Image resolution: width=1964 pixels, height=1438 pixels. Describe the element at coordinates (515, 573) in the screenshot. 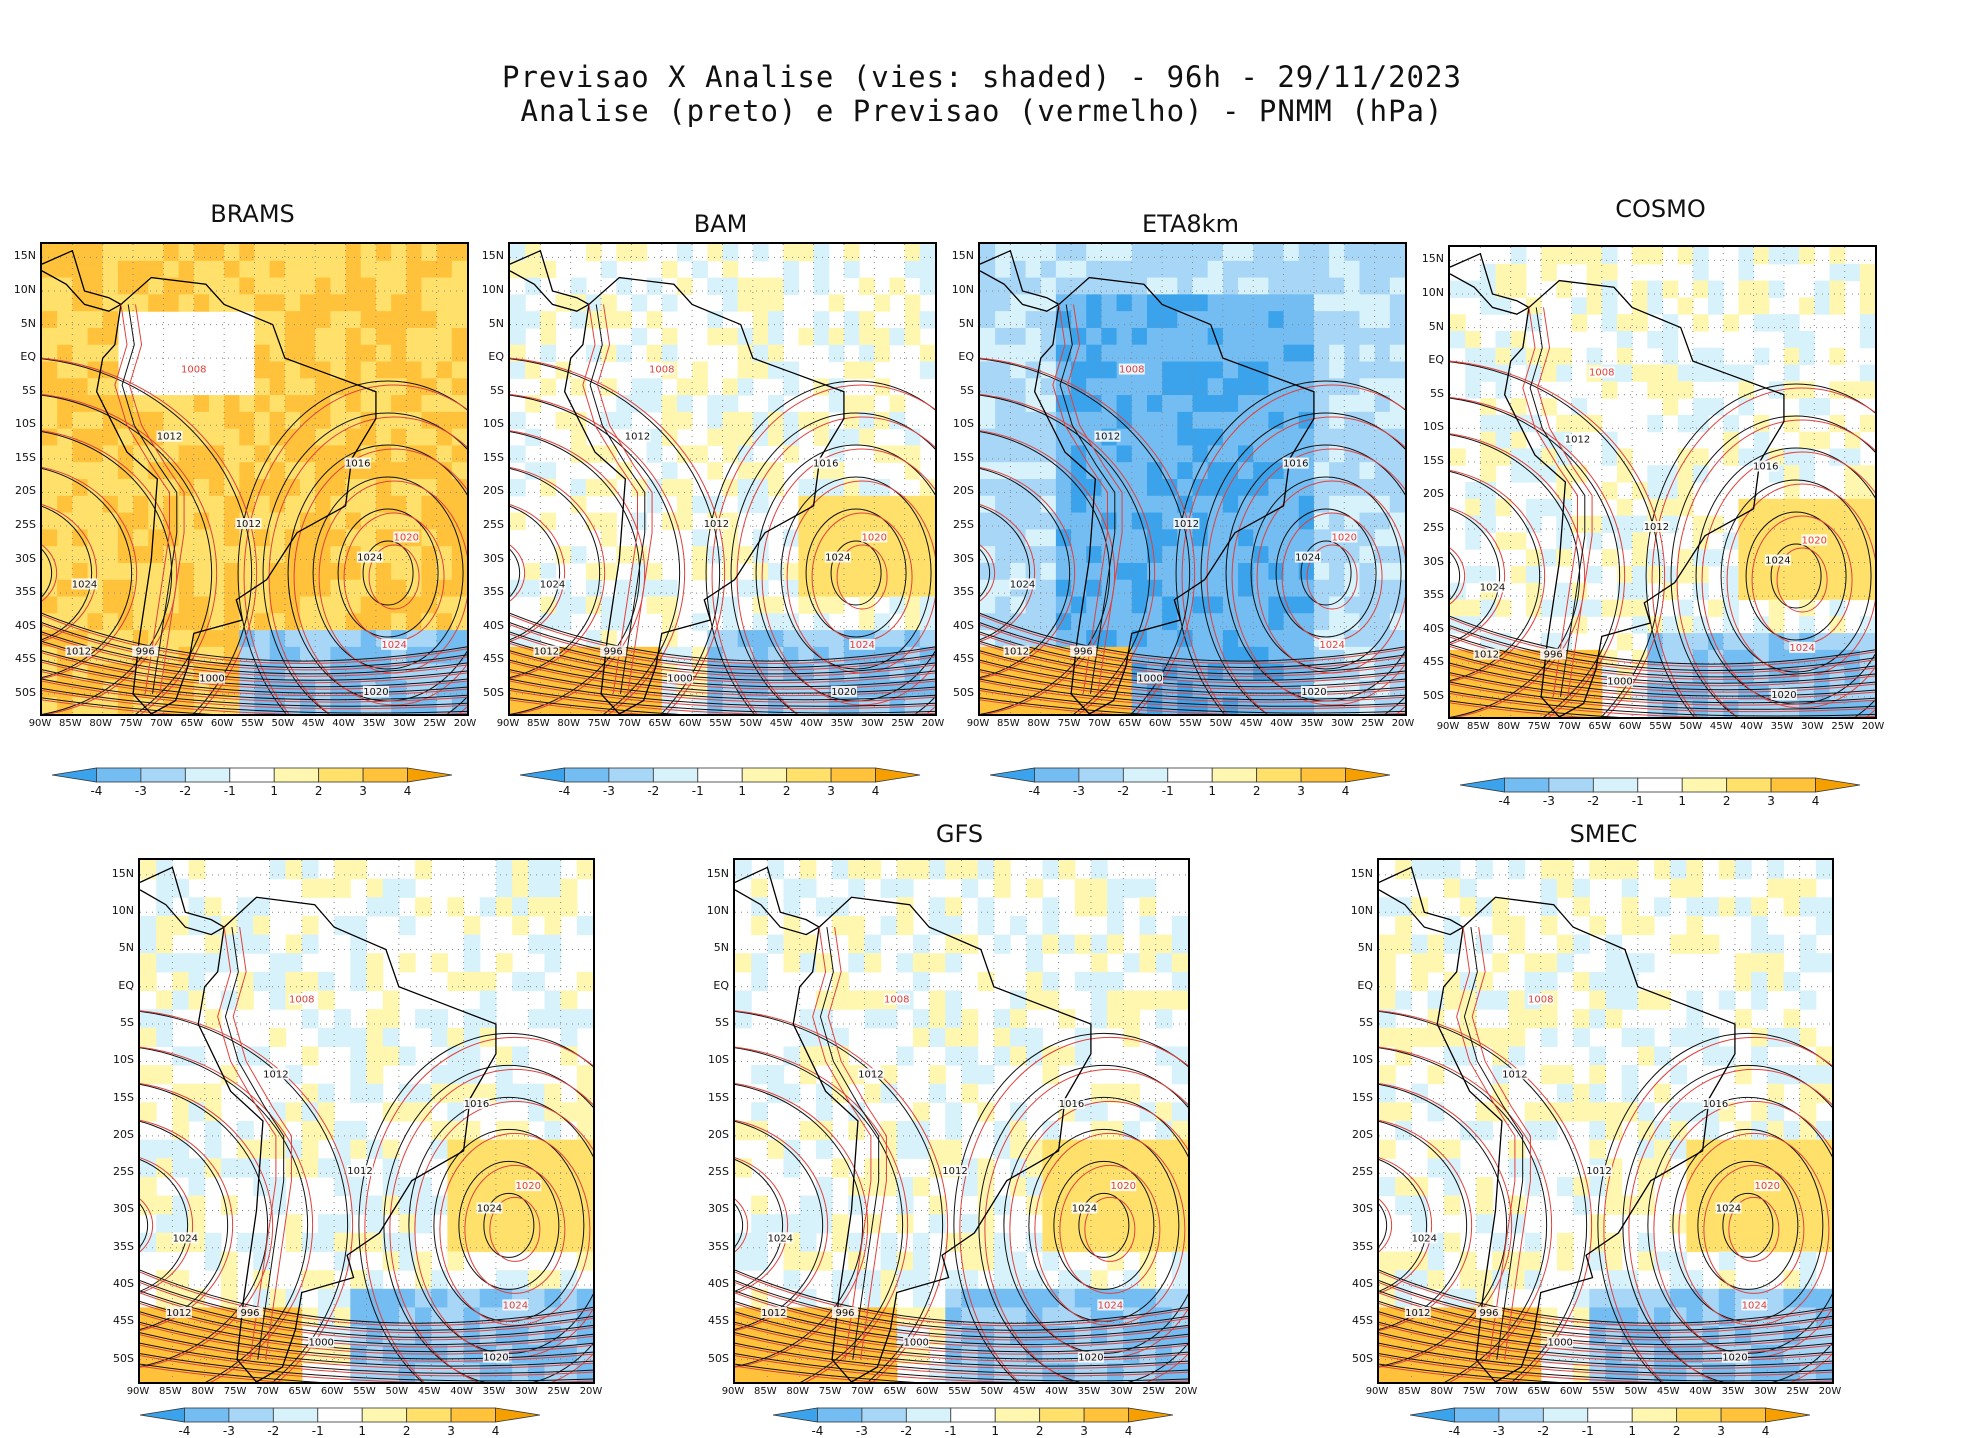

I see `analysis-isobar` at that location.